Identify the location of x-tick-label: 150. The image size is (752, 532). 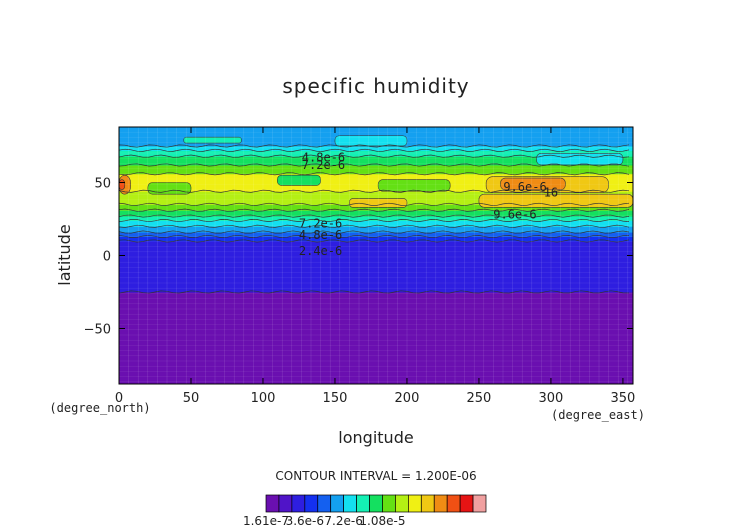
(335, 398).